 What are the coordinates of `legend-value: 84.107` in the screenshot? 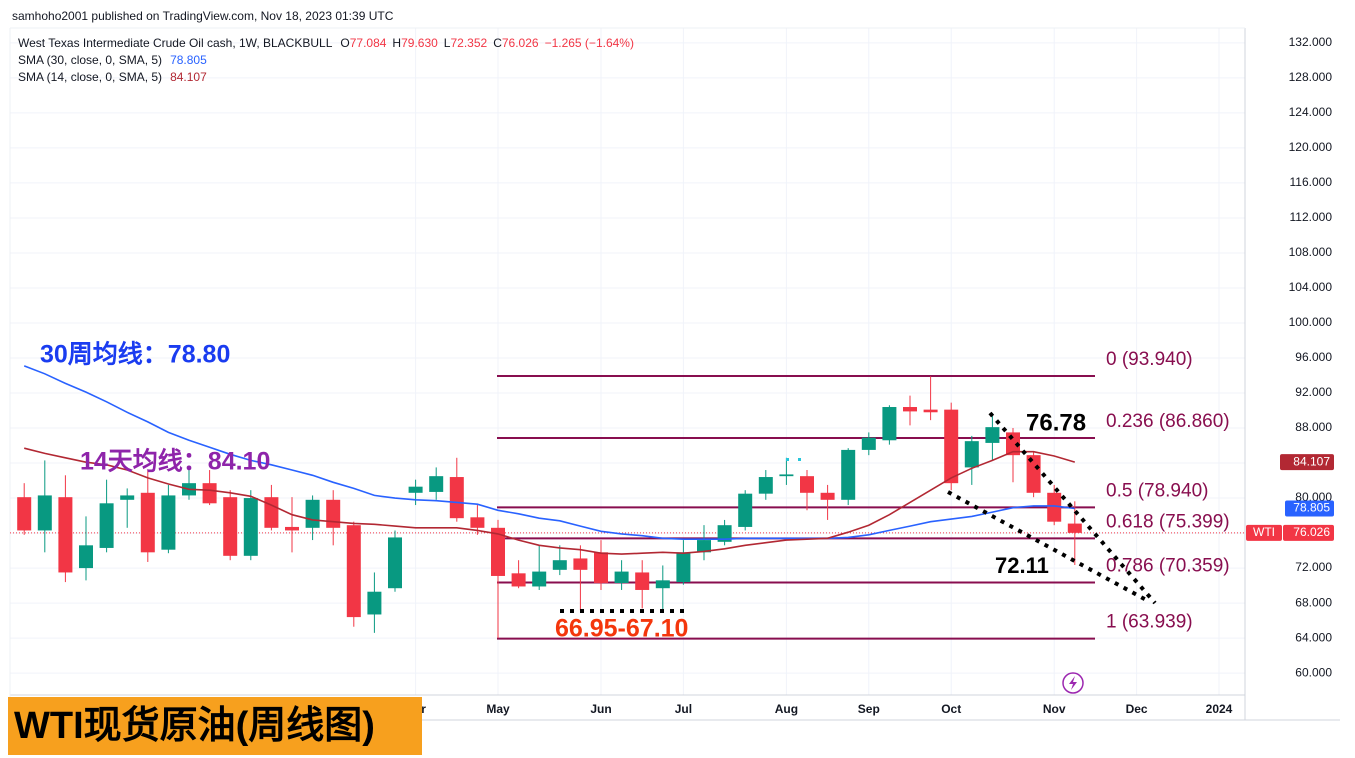 It's located at (188, 77).